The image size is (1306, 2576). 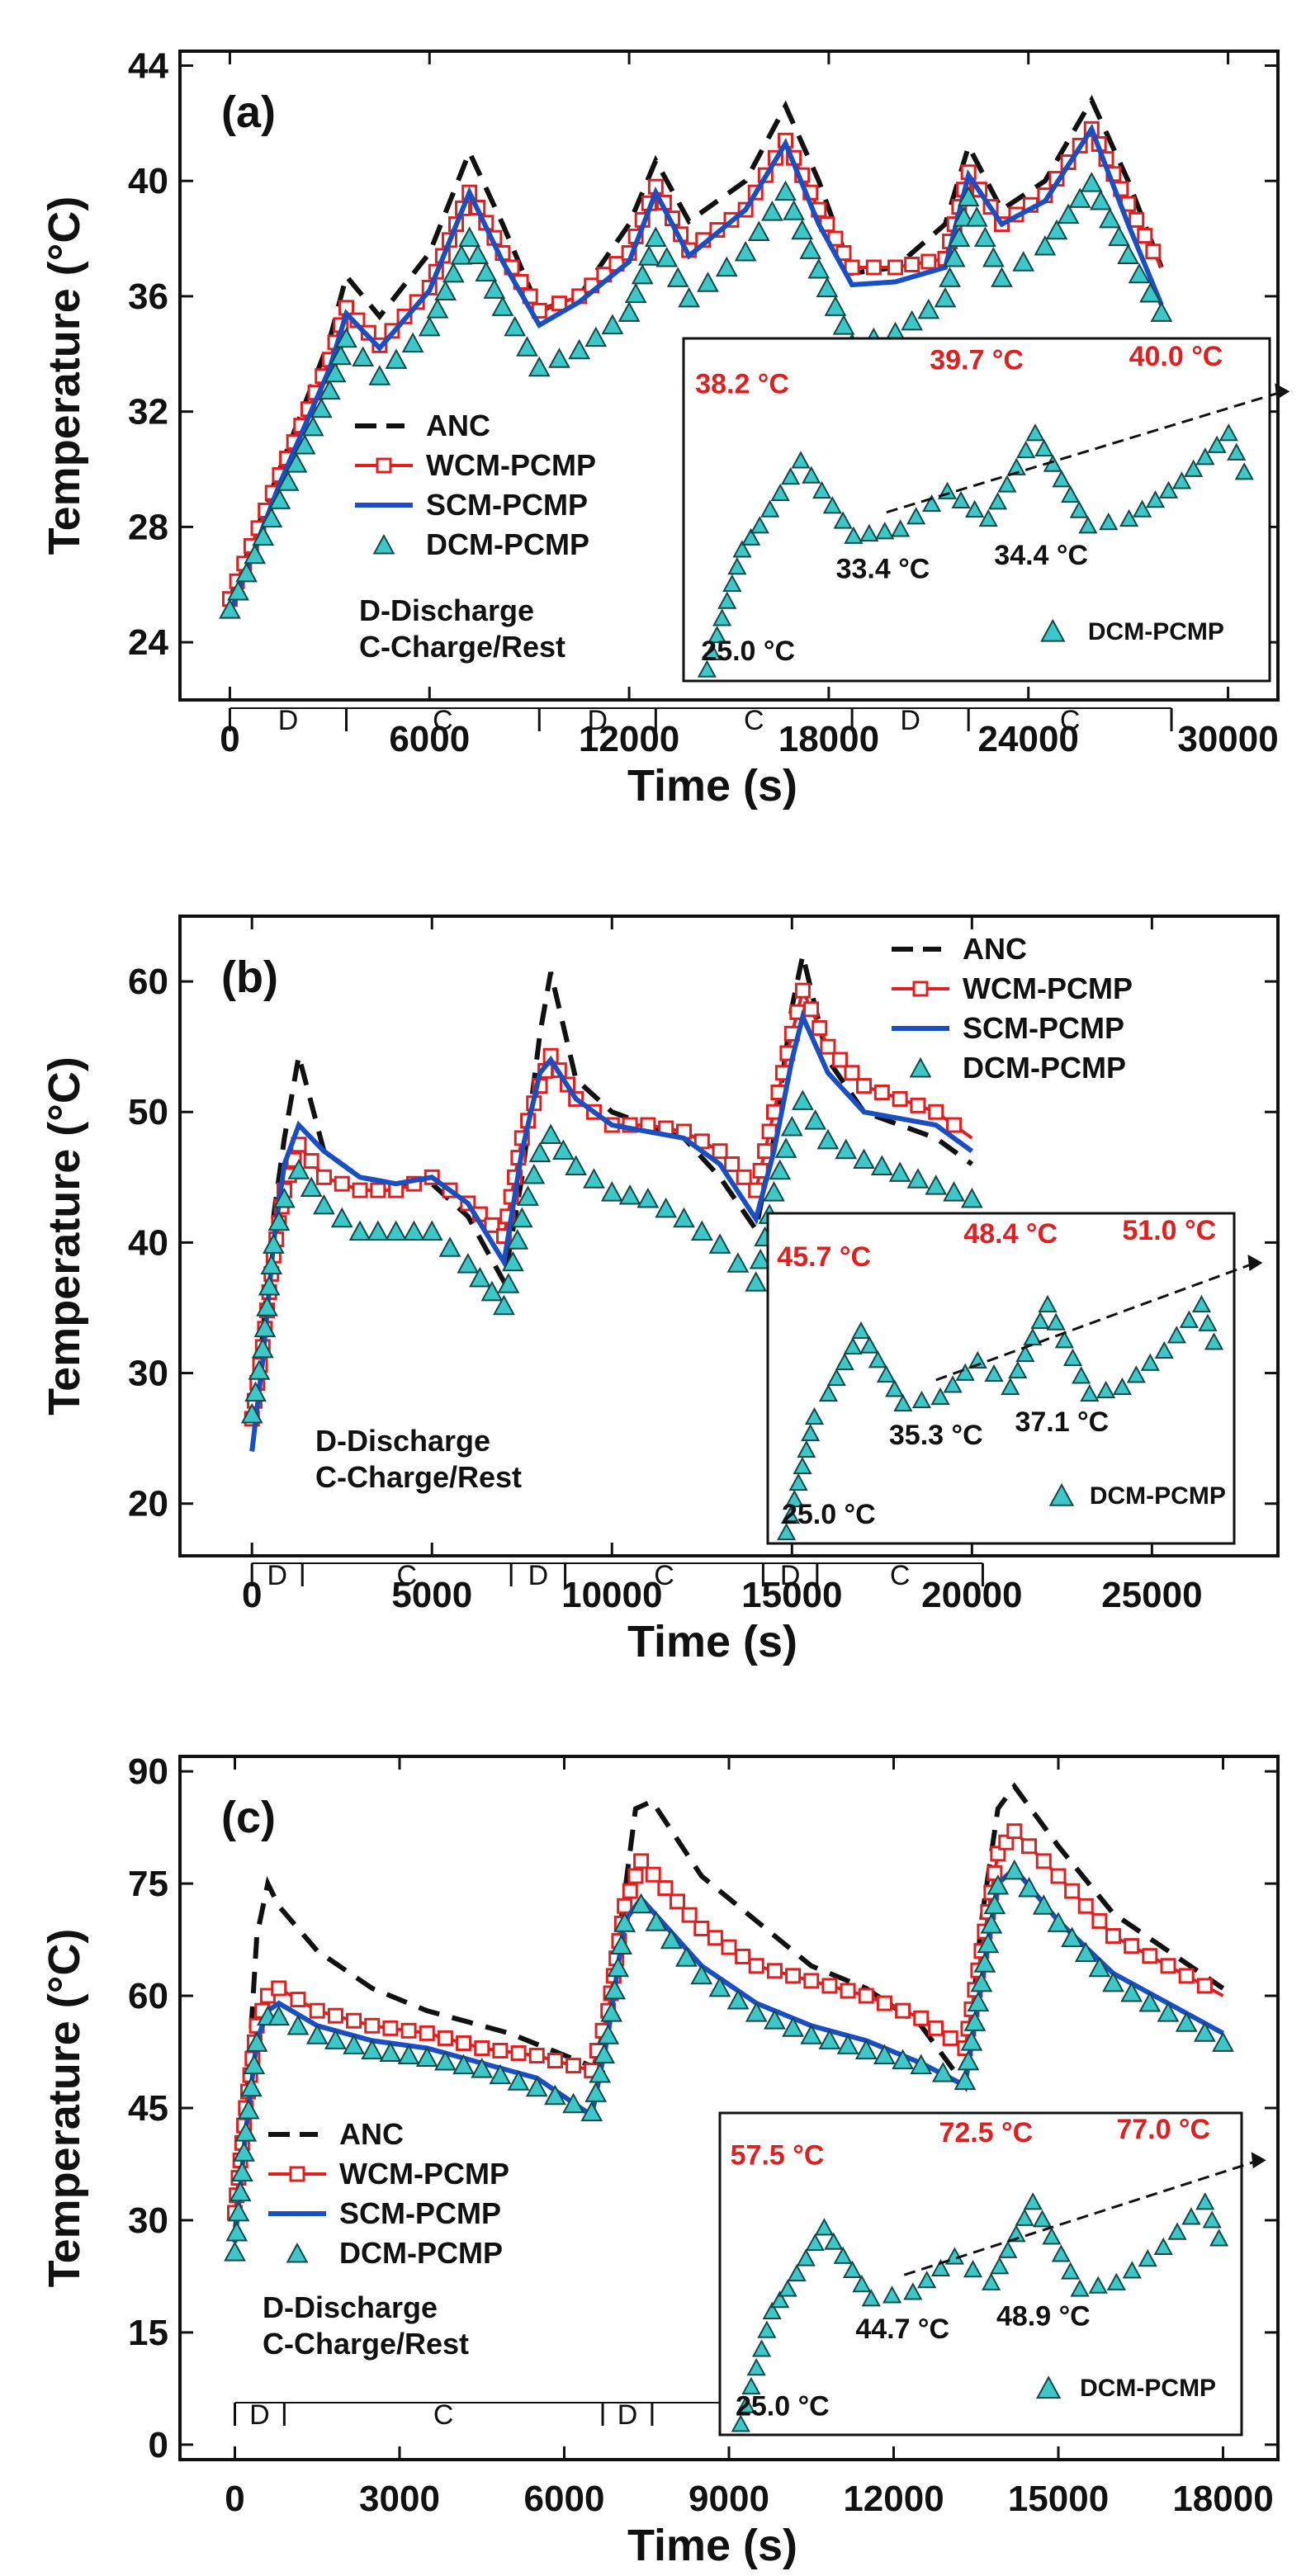 I want to click on x-tick-label: 12000, so click(x=629, y=739).